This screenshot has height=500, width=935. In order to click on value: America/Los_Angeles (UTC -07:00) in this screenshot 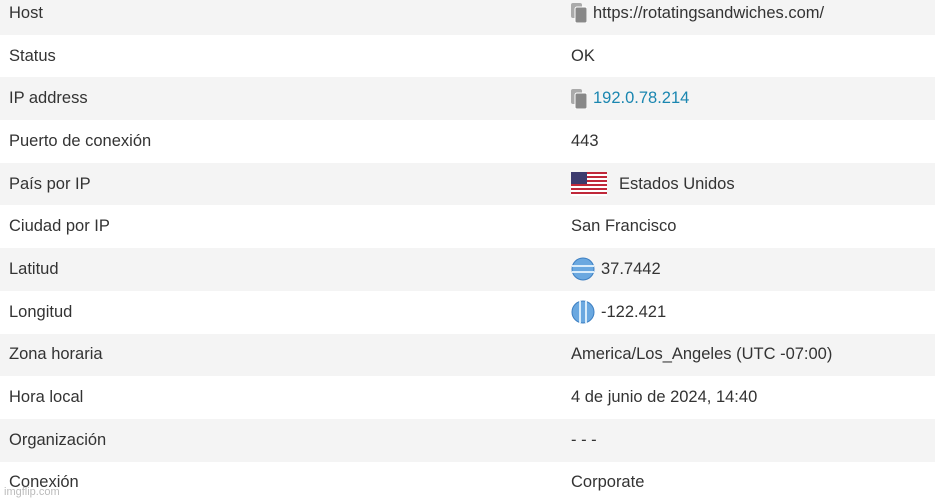, I will do `click(702, 354)`.